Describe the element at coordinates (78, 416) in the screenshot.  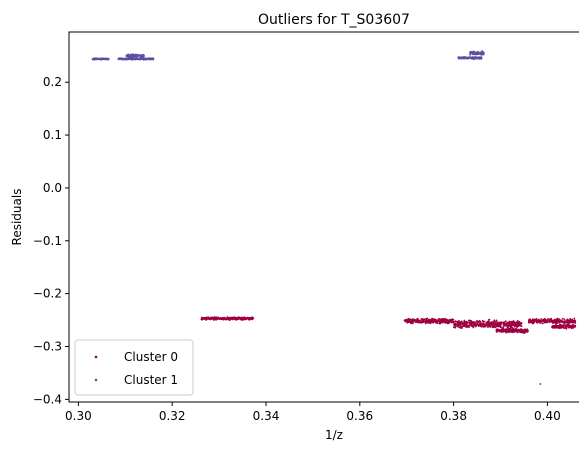
I see `x-tick-label: 0.30` at that location.